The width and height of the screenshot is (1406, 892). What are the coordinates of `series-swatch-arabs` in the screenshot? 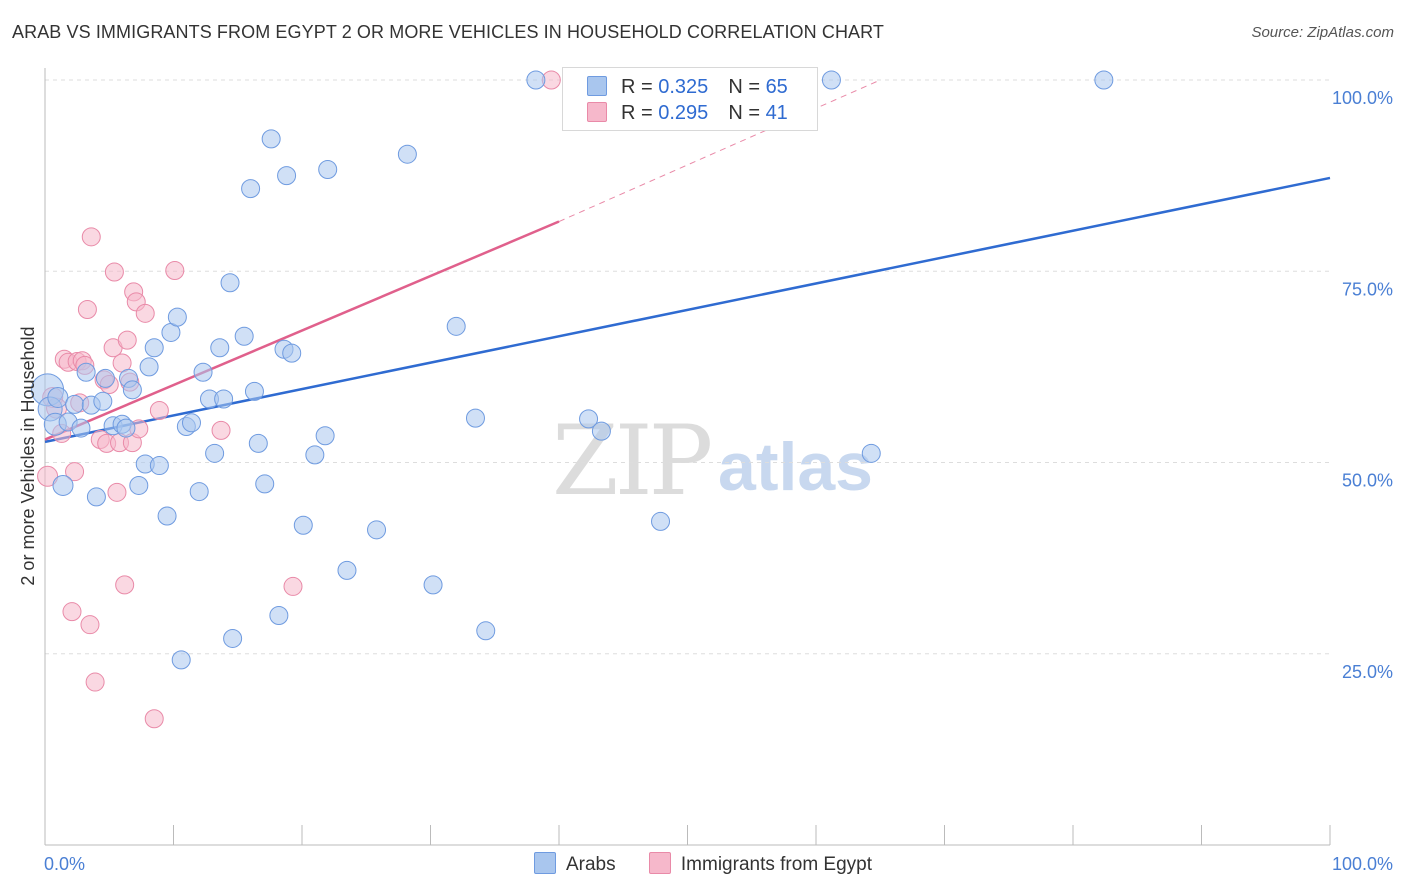 It's located at (544, 863).